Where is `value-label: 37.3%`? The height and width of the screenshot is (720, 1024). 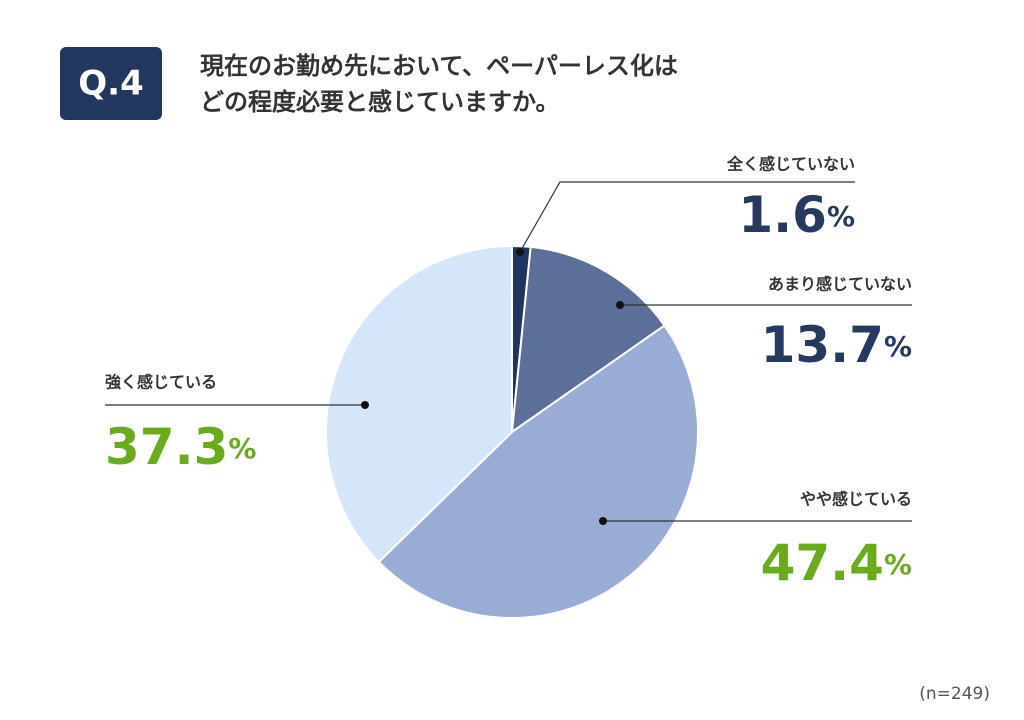 value-label: 37.3% is located at coordinates (180, 447).